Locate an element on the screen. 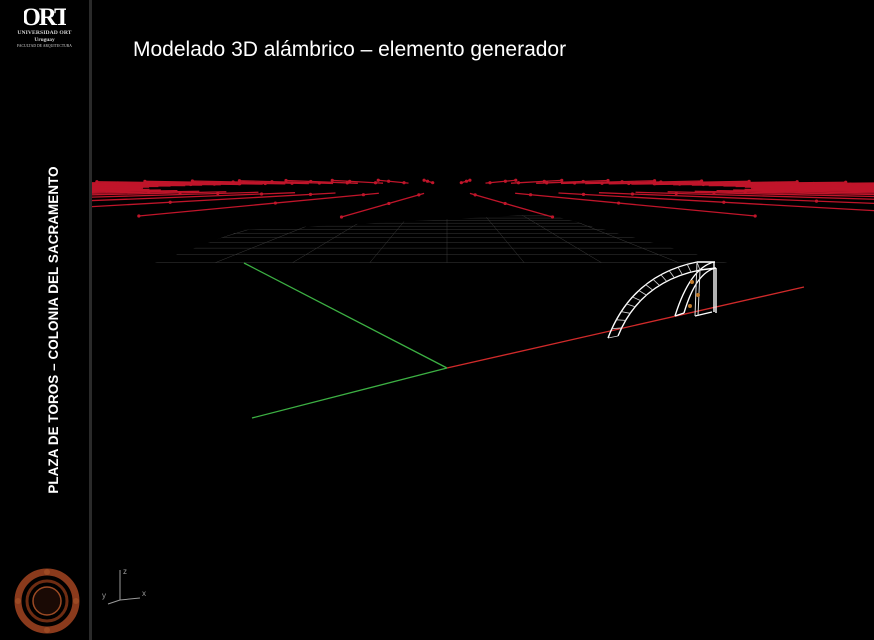 The width and height of the screenshot is (874, 640). vertical-project-title: PLAZA DE TOROS – COLONIA DEL SACRAMENTO is located at coordinates (53, 330).